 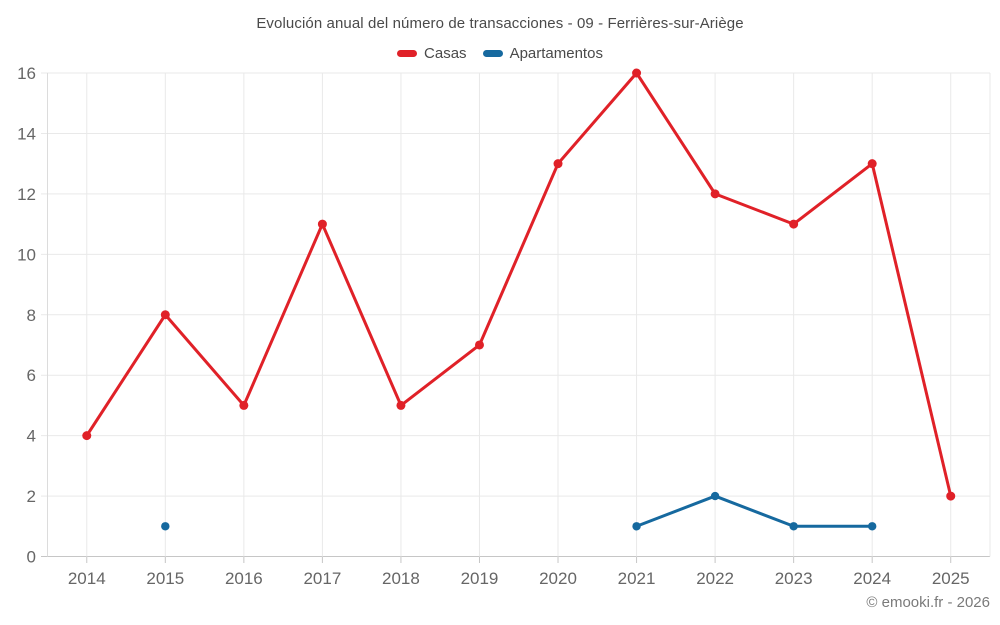 I want to click on x-axis-label-2019: 2019, so click(x=480, y=578).